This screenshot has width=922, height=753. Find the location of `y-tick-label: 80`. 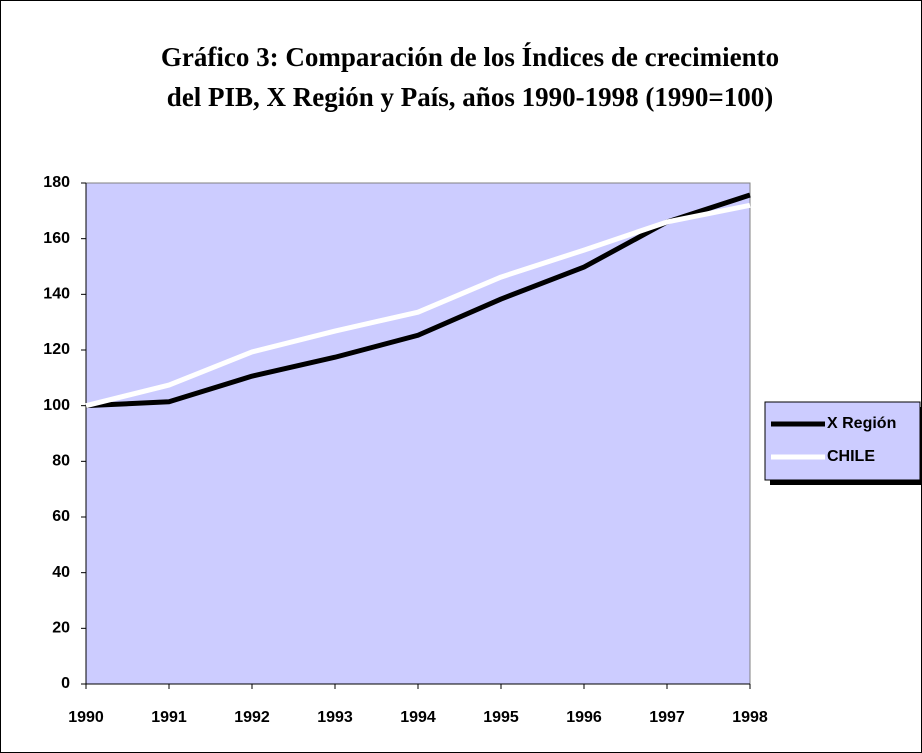

y-tick-label: 80 is located at coordinates (61, 461).